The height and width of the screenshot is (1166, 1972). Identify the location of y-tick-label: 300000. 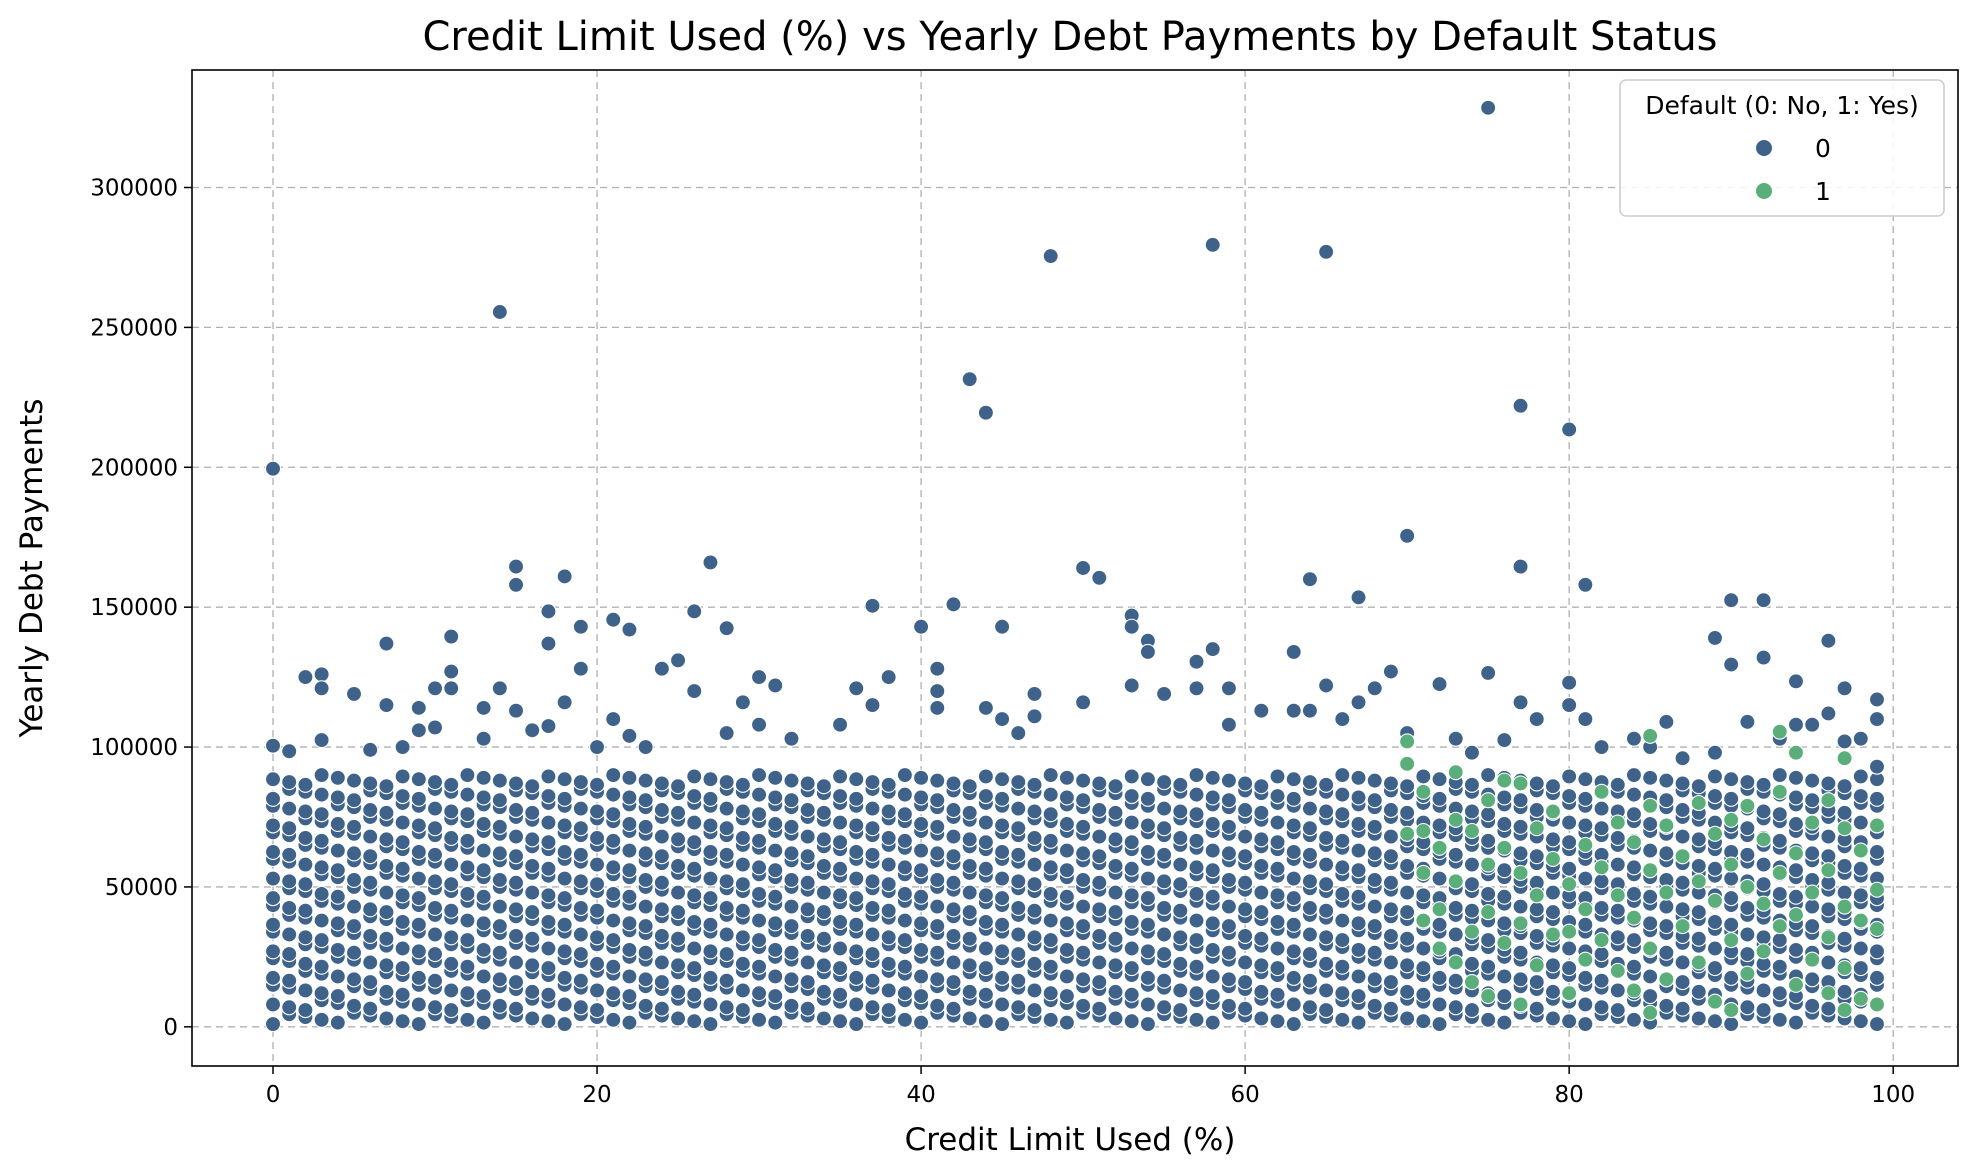
(134, 189).